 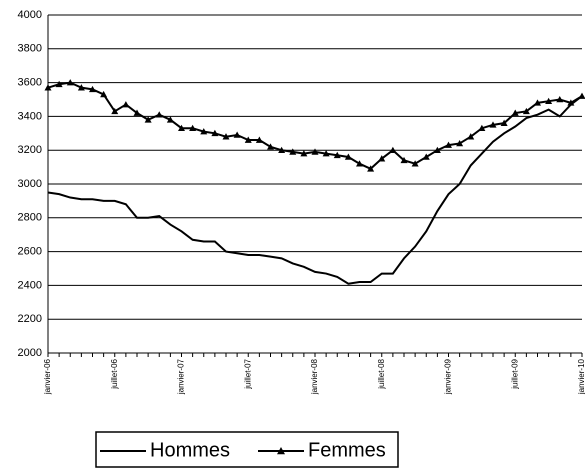 I want to click on x-tick-label: juillet-07, so click(x=247, y=373).